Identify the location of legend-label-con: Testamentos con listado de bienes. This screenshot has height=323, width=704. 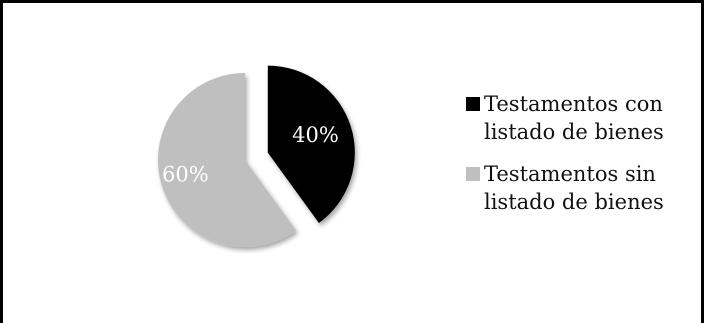
(579, 118).